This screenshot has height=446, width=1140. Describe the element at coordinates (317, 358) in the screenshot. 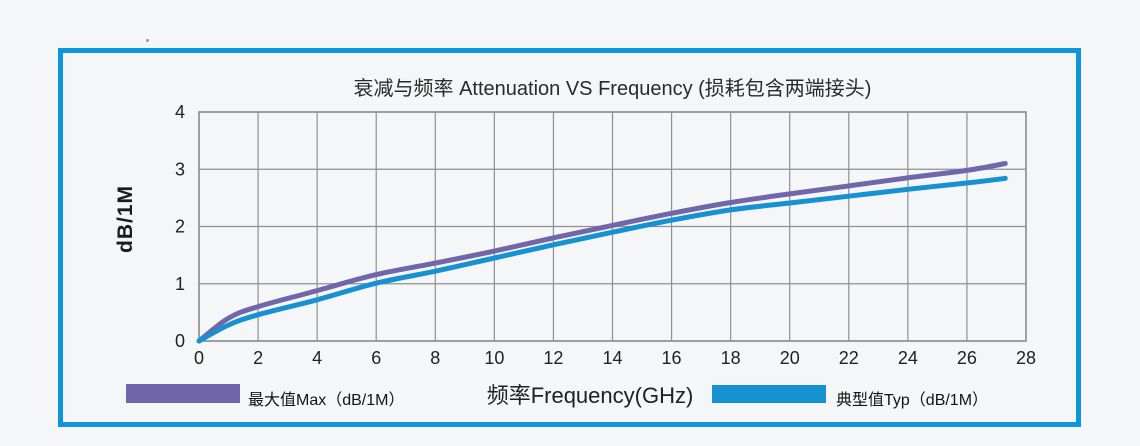

I see `x-tick-label: 4` at that location.